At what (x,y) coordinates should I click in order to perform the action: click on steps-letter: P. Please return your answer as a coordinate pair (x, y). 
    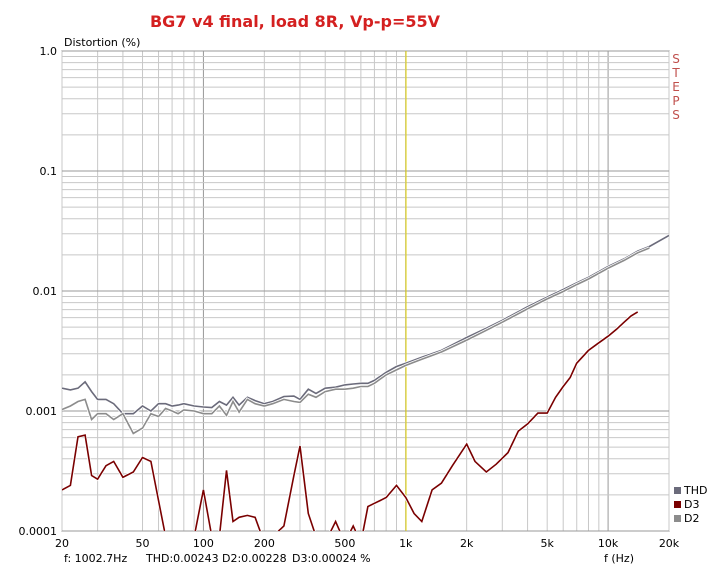
    Looking at the image, I should click on (675, 101).